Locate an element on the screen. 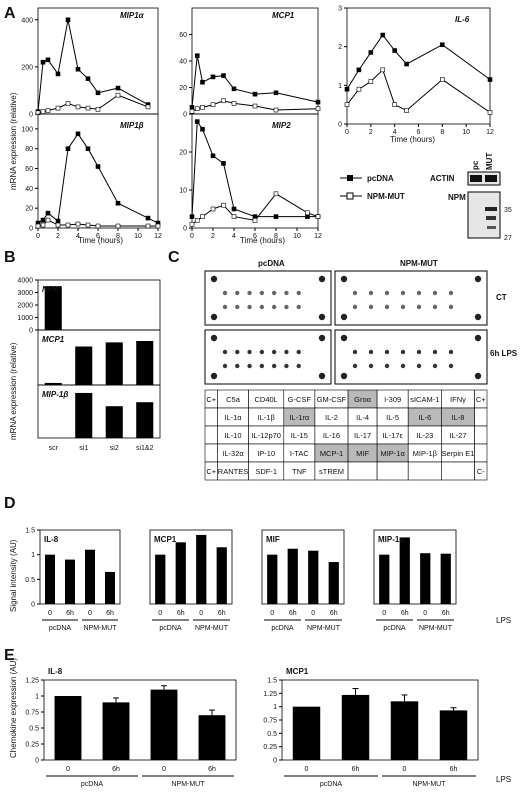 The width and height of the screenshot is (520, 806). y-tick-label: 1 is located at coordinates (275, 707).